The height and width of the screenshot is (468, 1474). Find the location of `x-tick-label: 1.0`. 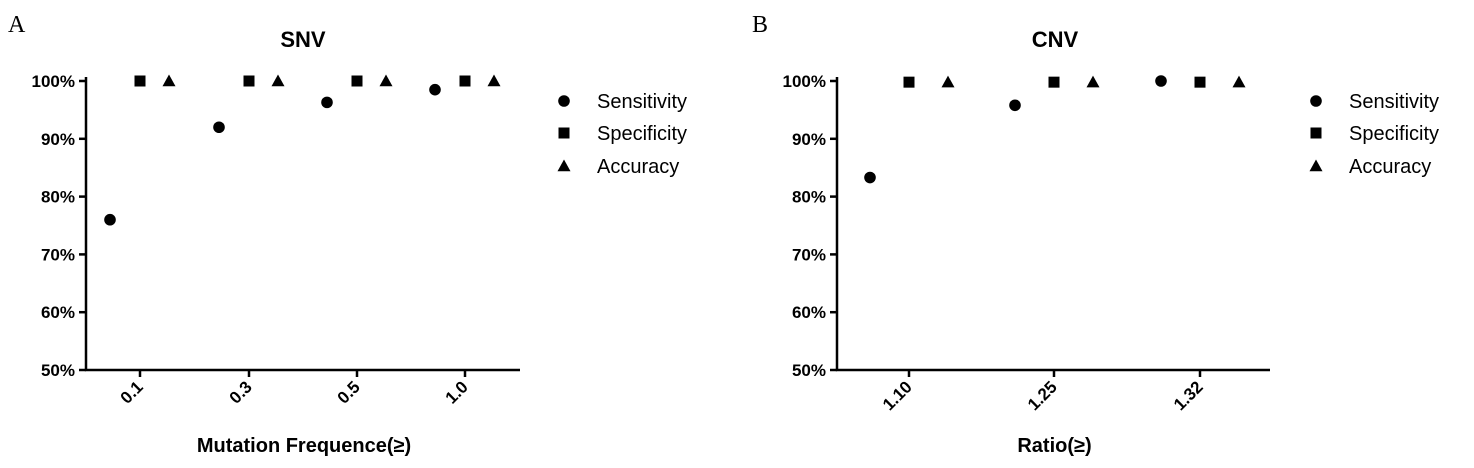

x-tick-label: 1.0 is located at coordinates (457, 392).